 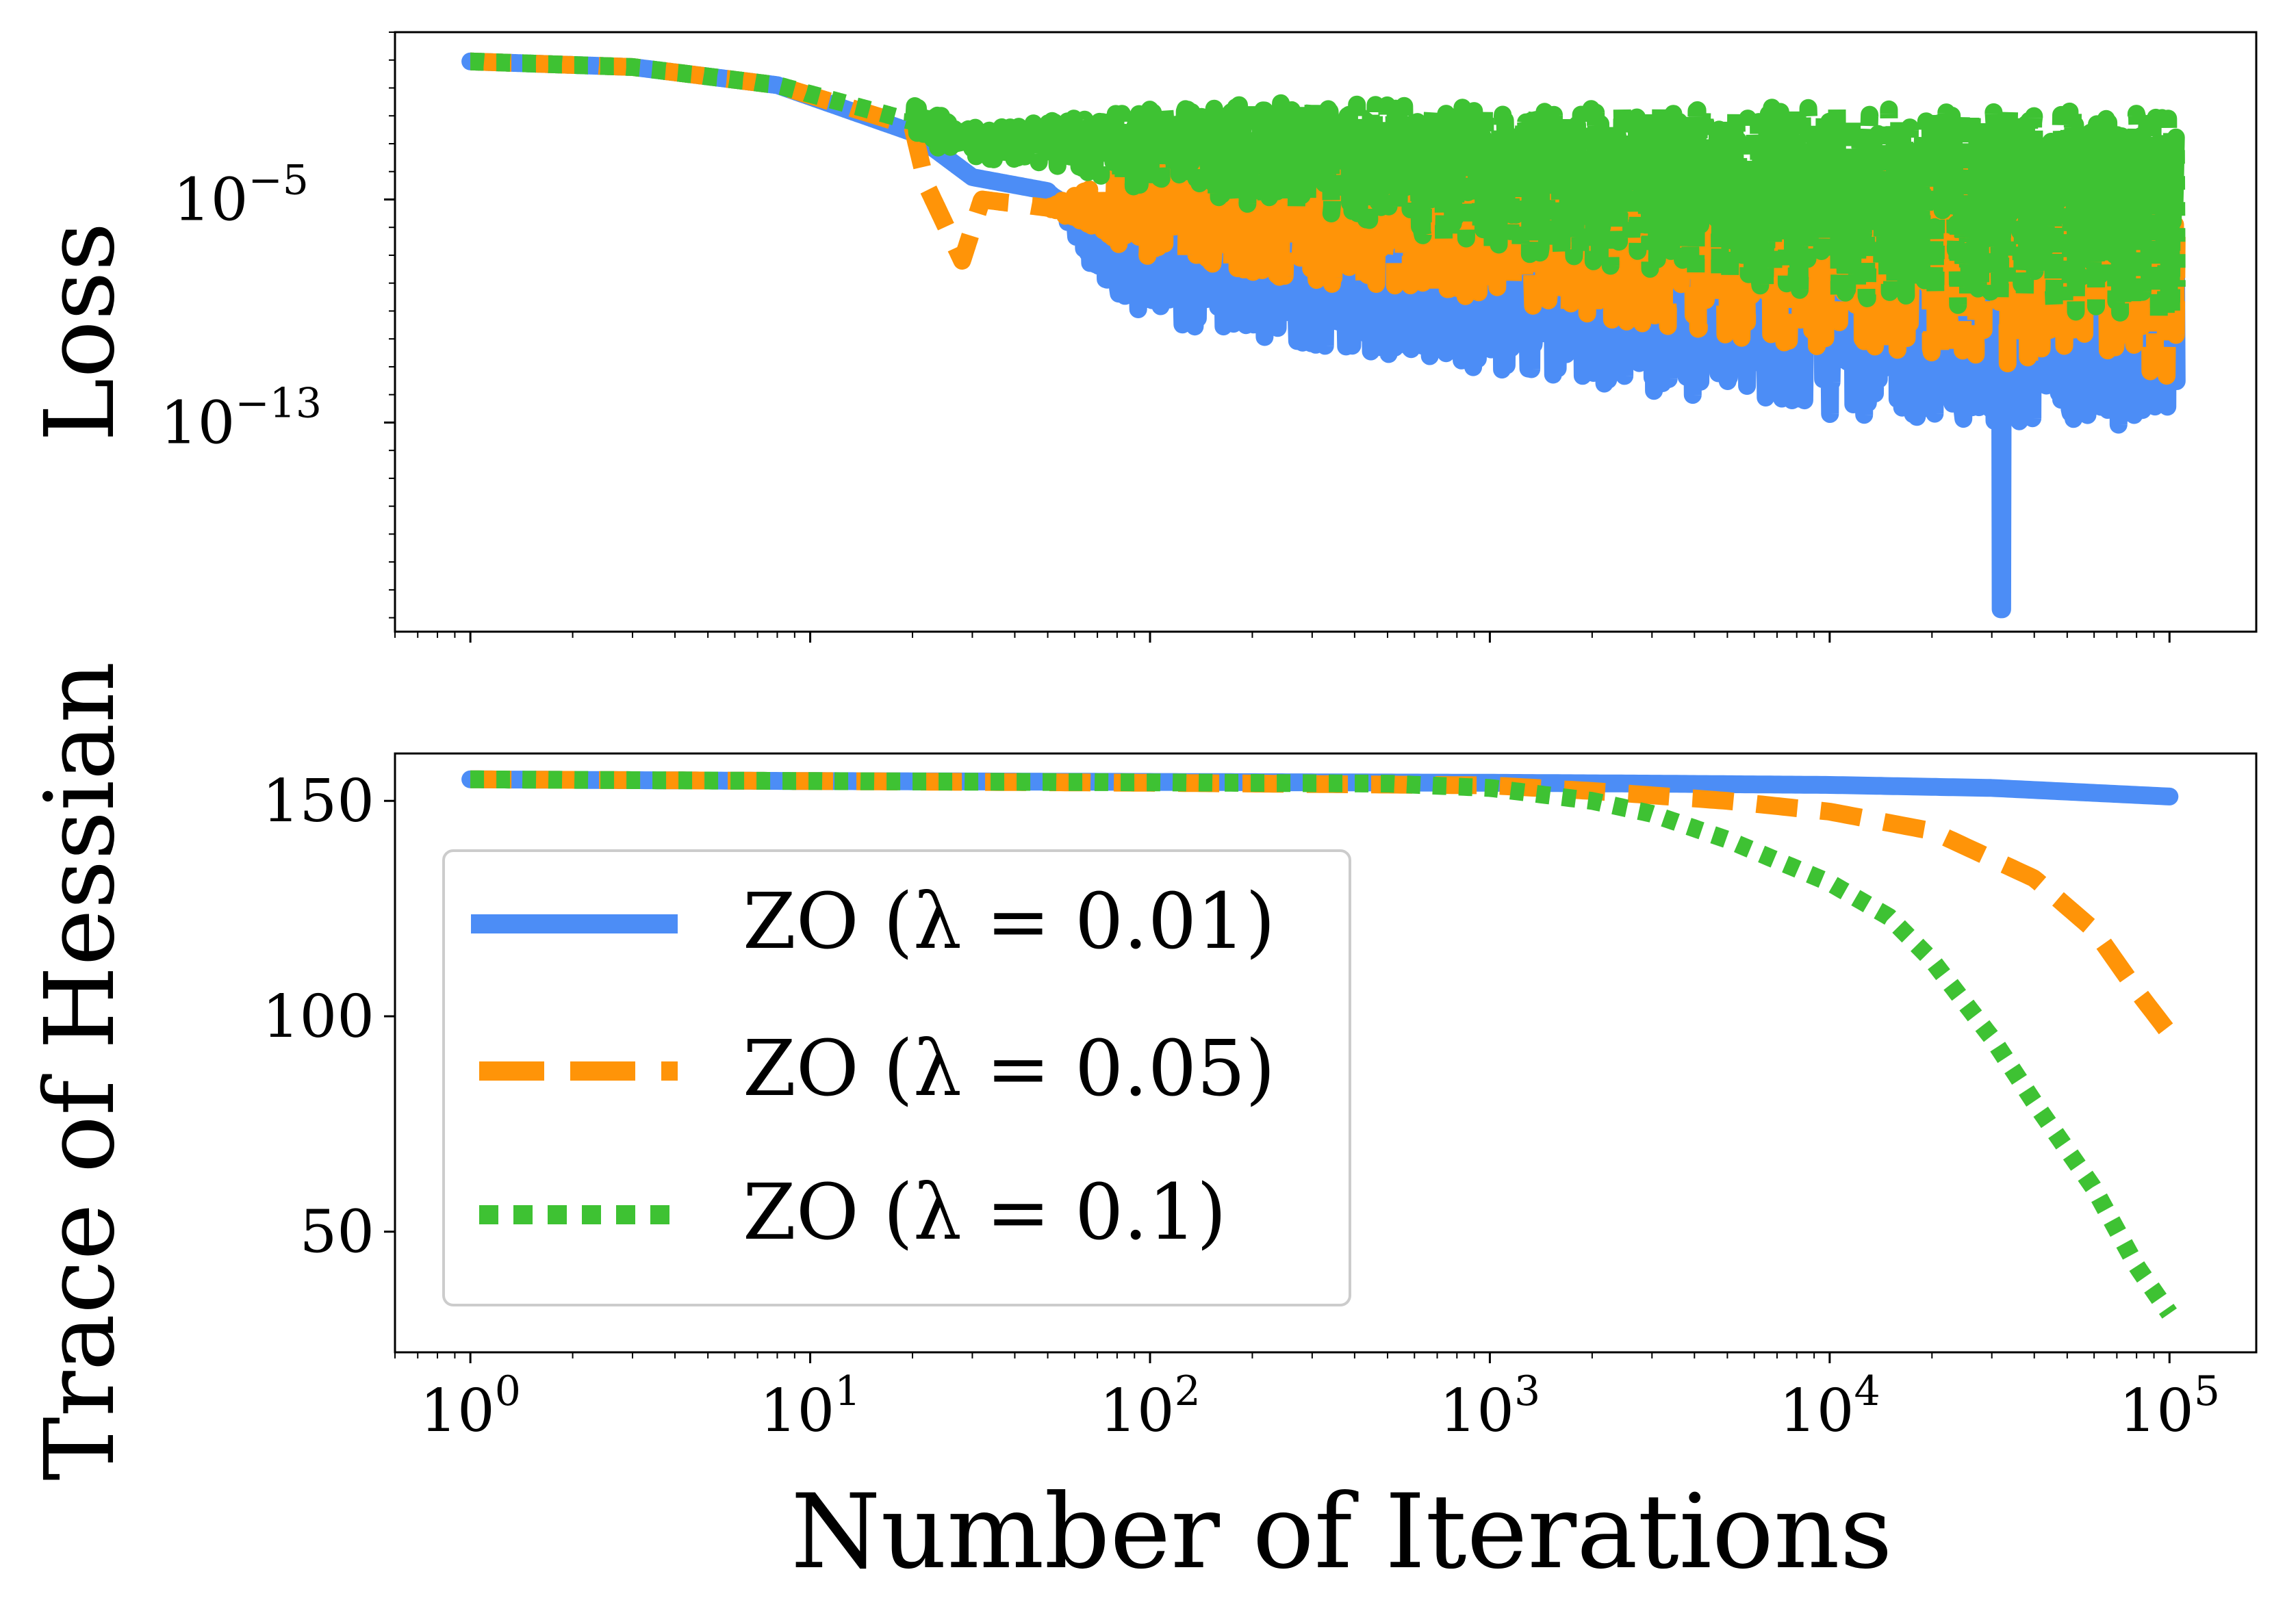 What do you see at coordinates (985, 1212) in the screenshot?
I see `legend-label-zo-01: ZO (λ = 0.1)` at bounding box center [985, 1212].